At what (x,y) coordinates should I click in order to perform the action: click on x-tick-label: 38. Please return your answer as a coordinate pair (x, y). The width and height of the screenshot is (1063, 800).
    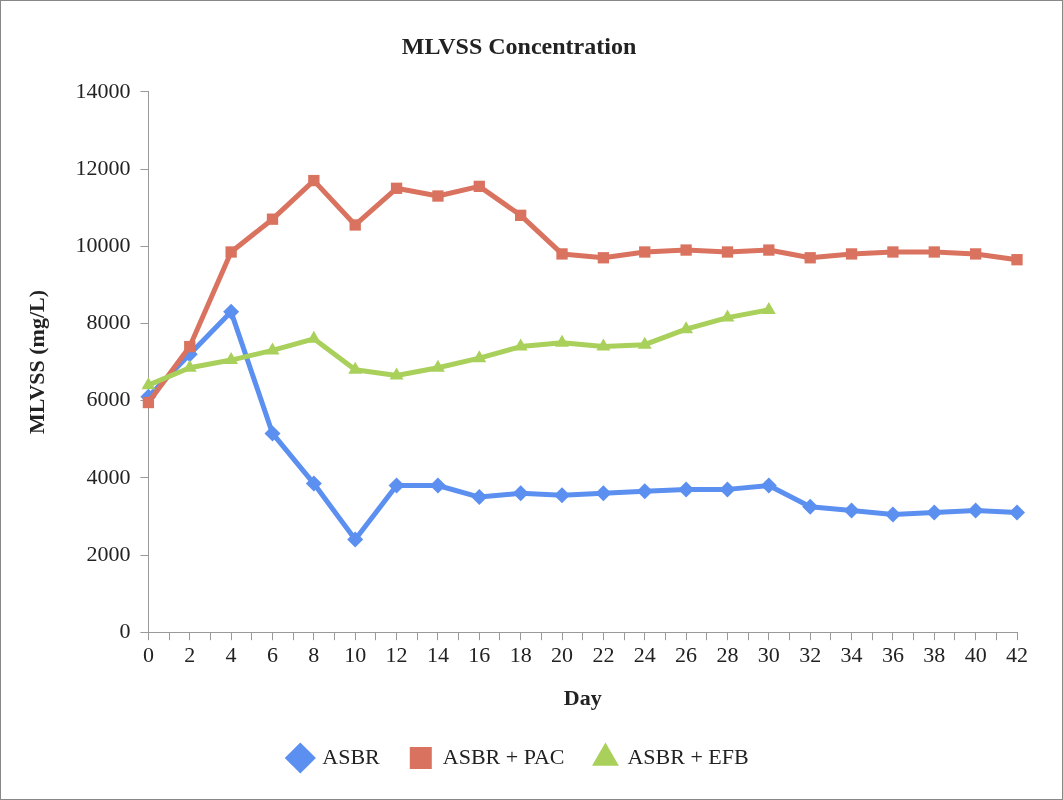
    Looking at the image, I should click on (934, 655).